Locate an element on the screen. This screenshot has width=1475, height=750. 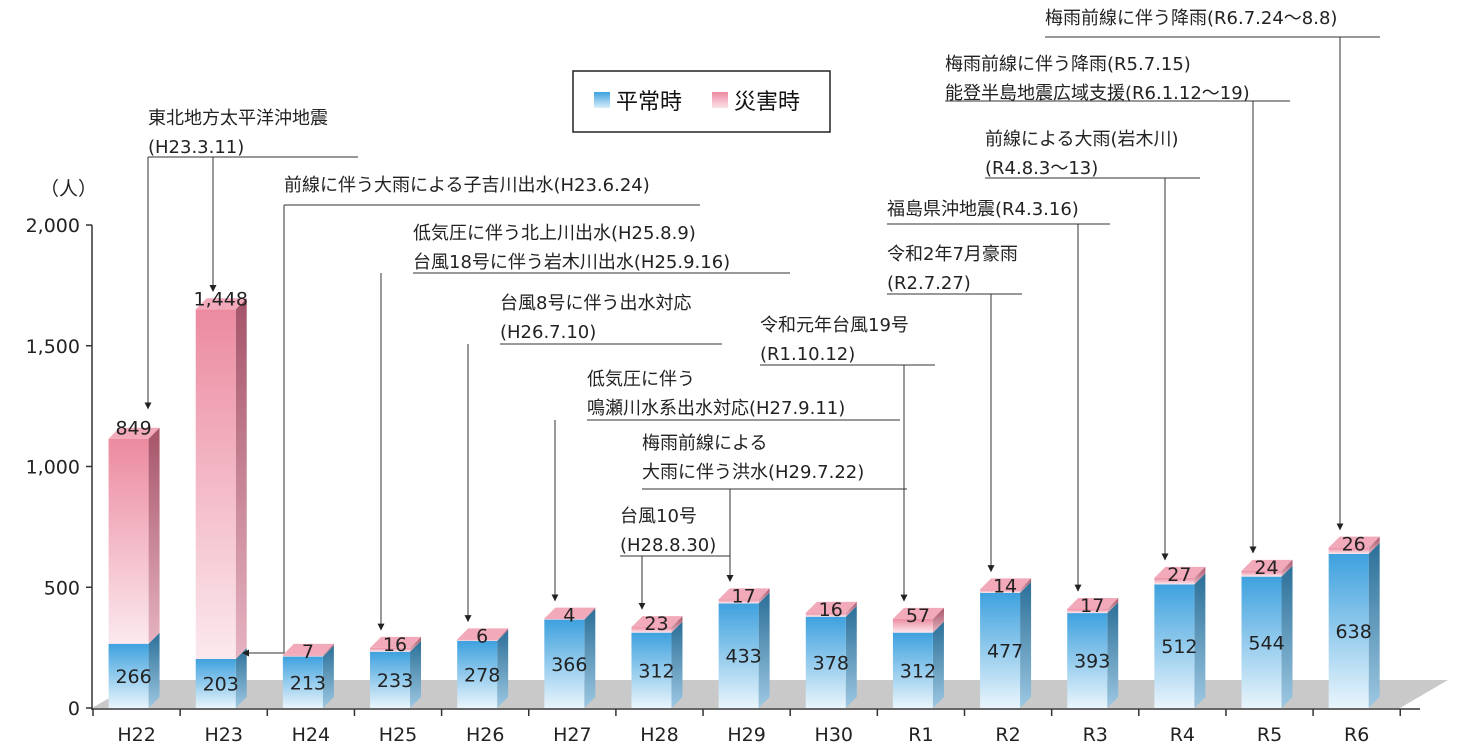
bar-group-H28: 312 23 is located at coordinates (657, 660).